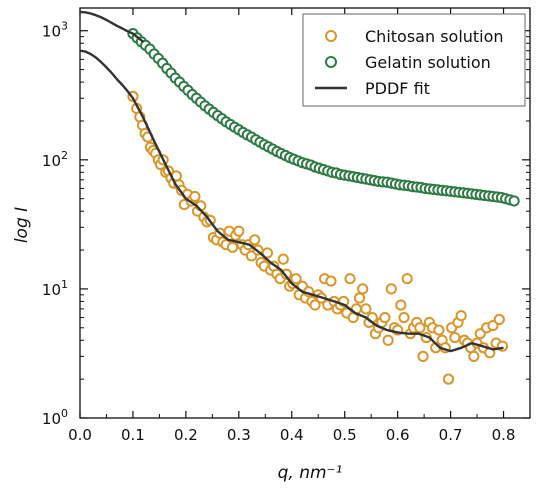 The image size is (550, 490). I want to click on y-tick-label: 10⁰, so click(55, 417).